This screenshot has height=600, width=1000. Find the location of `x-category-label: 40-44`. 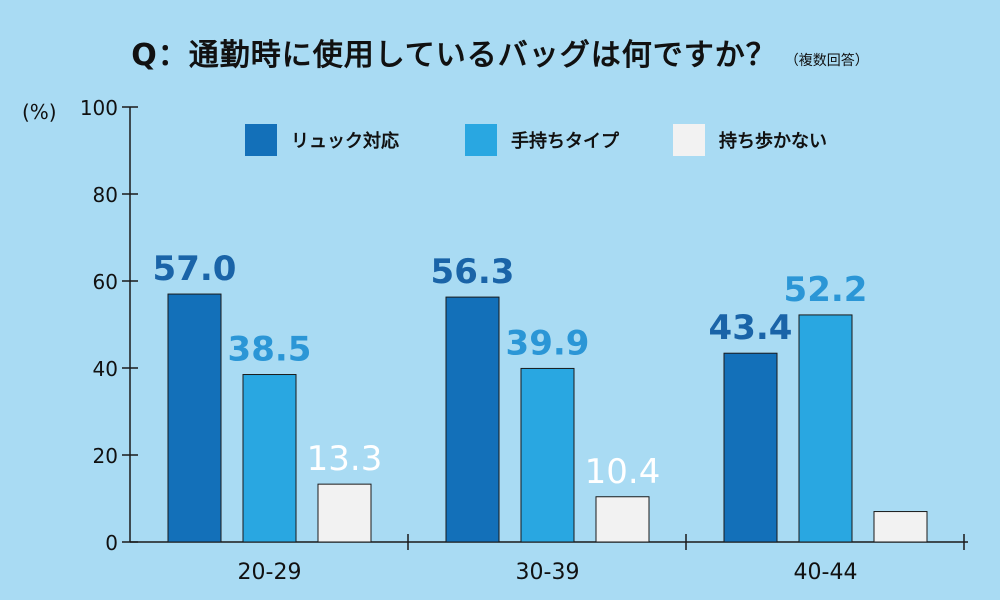

x-category-label: 40-44 is located at coordinates (826, 572).